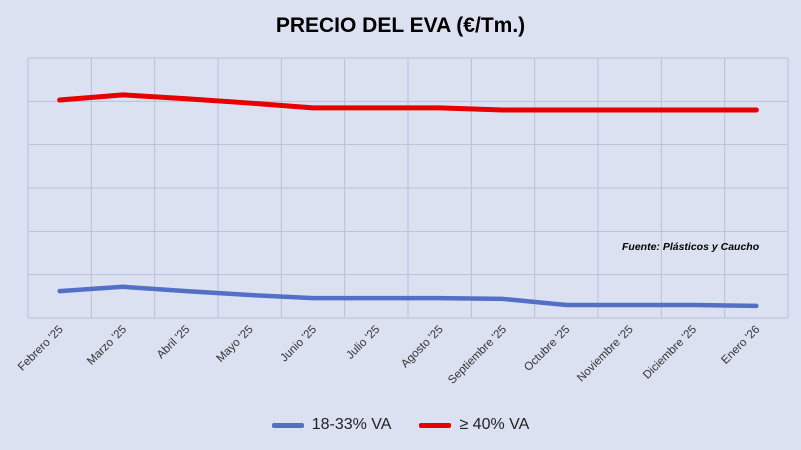 The image size is (801, 450). I want to click on chart-title: PRECIO DEL EVA (€/Tm.), so click(400, 25).